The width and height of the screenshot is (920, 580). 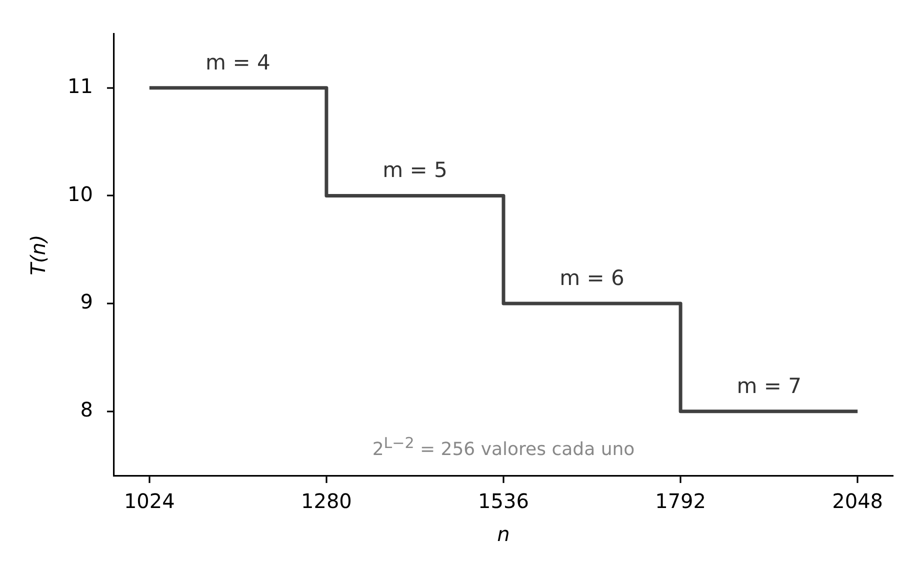 I want to click on x-tick-label: 1792, so click(x=680, y=501).